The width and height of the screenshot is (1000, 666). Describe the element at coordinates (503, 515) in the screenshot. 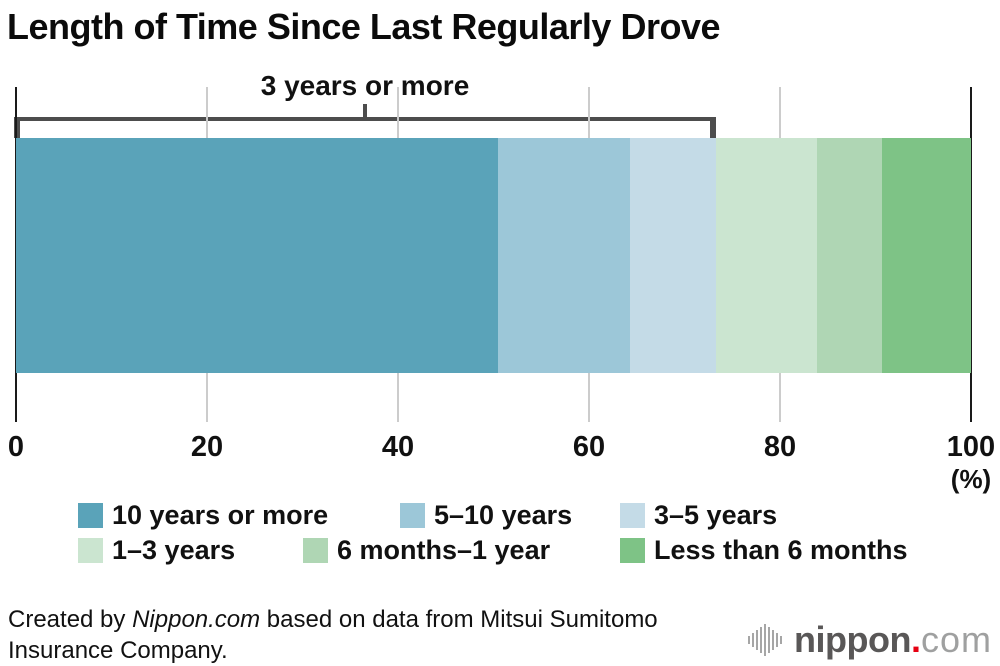

I see `legend-label: 5–10 years` at that location.